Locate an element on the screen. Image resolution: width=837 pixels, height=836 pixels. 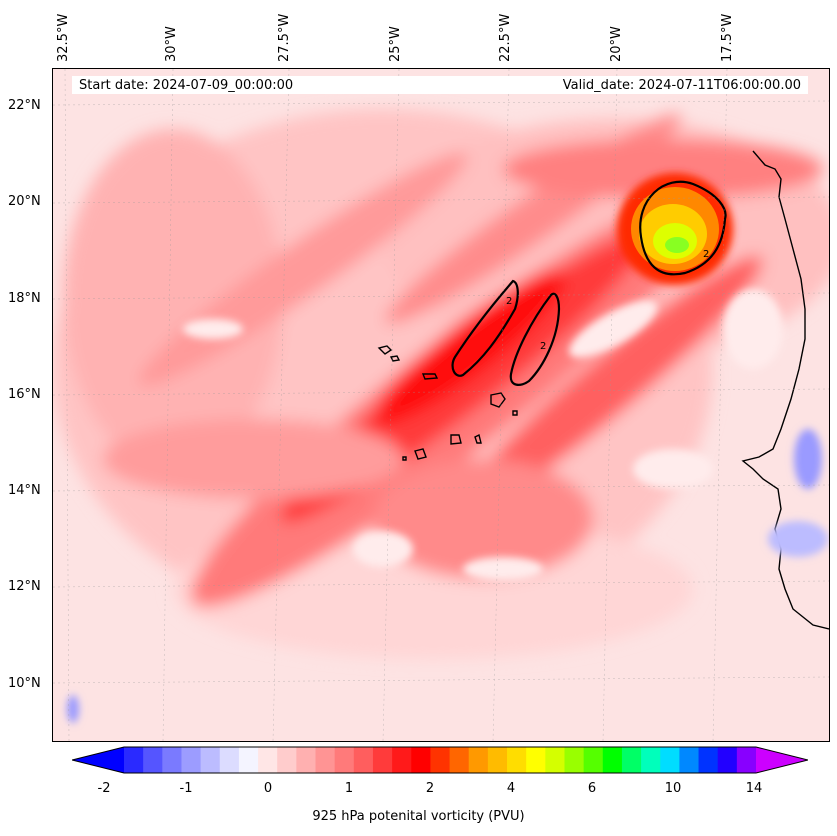
lat-label-22n: 22°N is located at coordinates (24, 105).